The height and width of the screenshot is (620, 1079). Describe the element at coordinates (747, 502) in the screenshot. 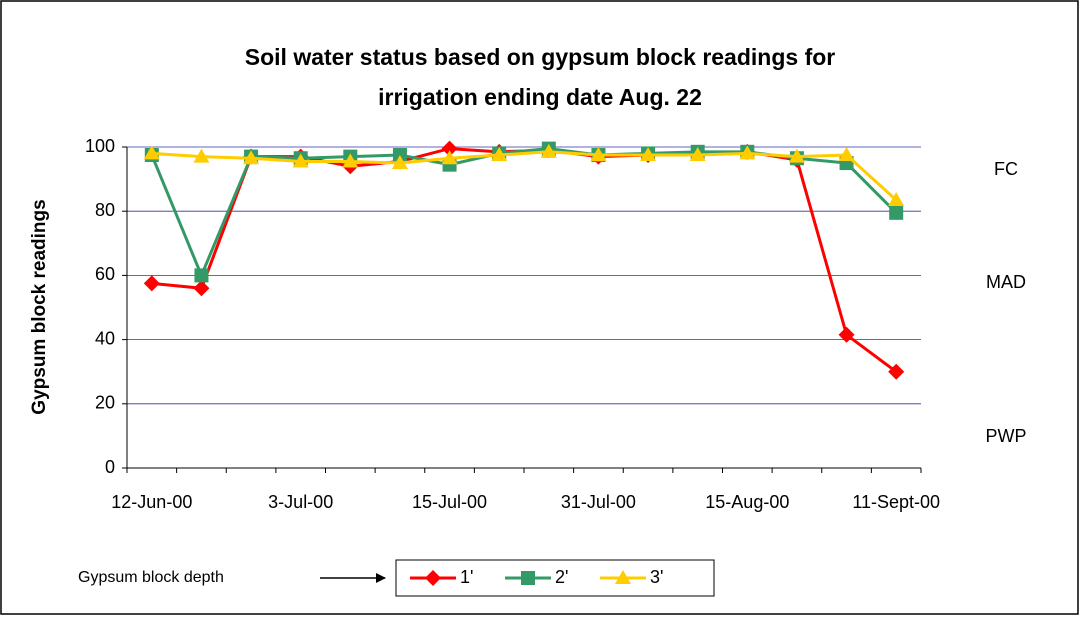

I see `x-tick-label: 15-Aug-00` at that location.